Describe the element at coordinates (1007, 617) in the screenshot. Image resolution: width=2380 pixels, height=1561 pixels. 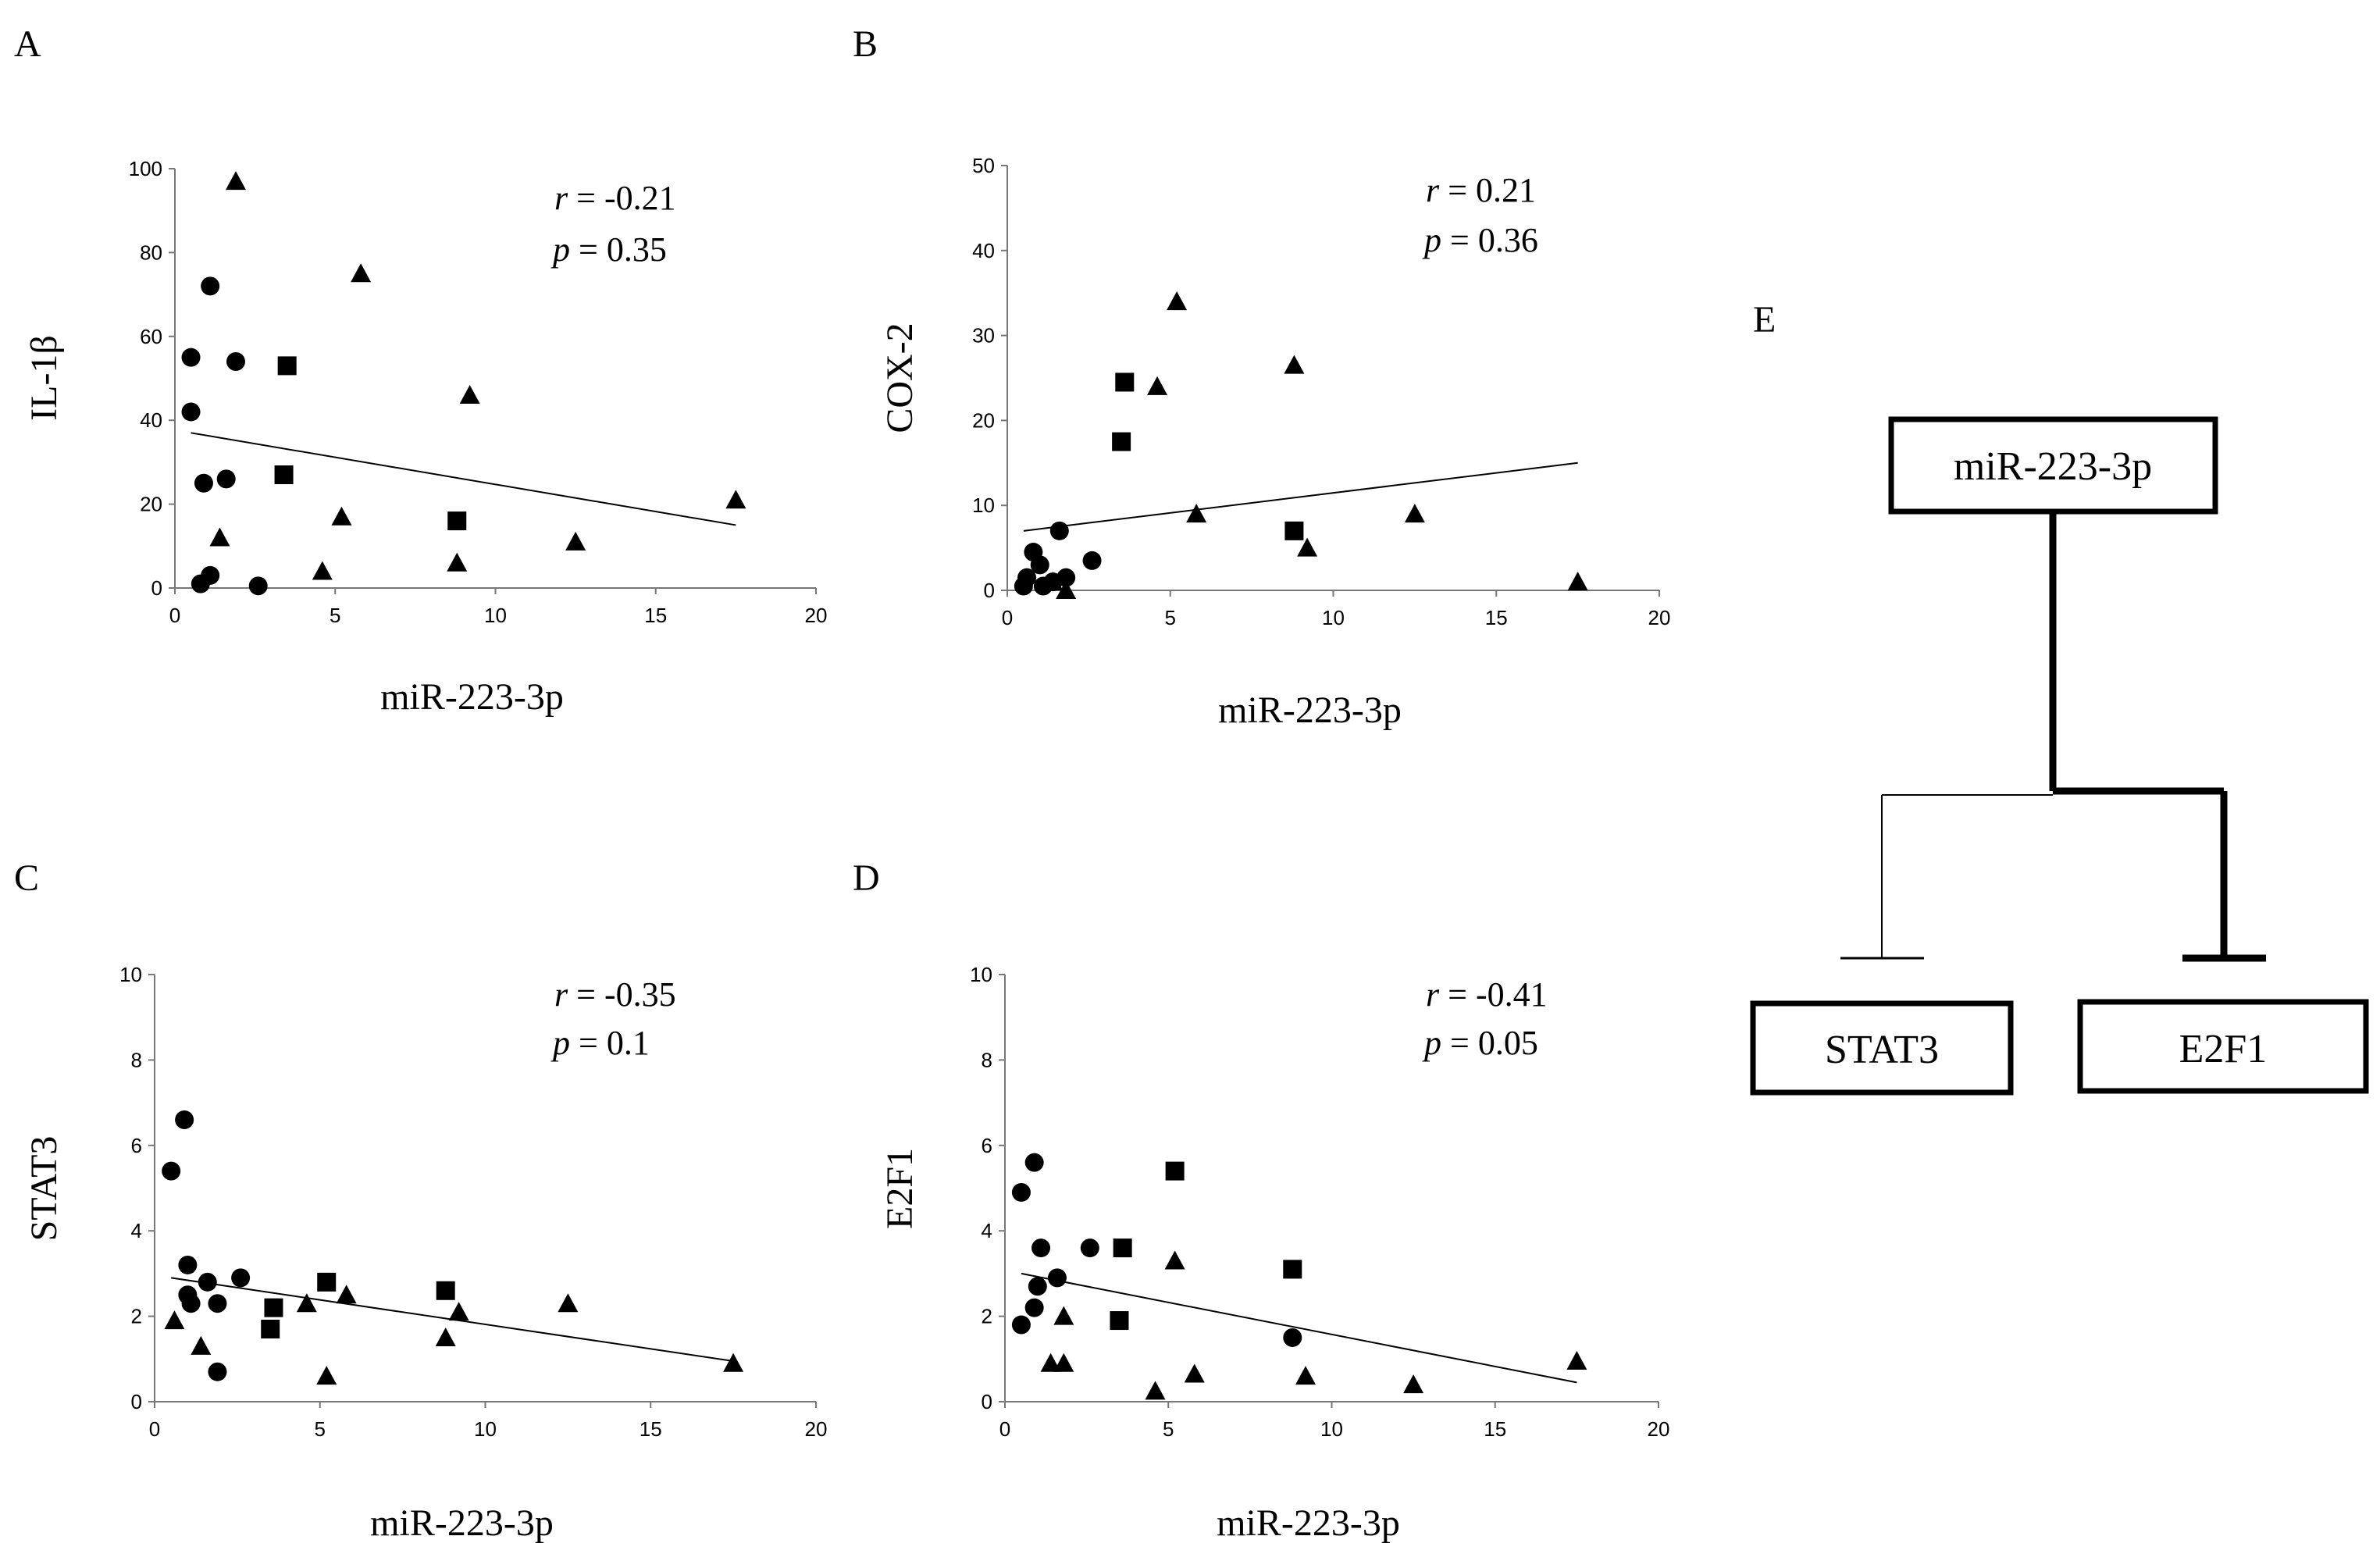
I see `x-tick-label: 0` at that location.